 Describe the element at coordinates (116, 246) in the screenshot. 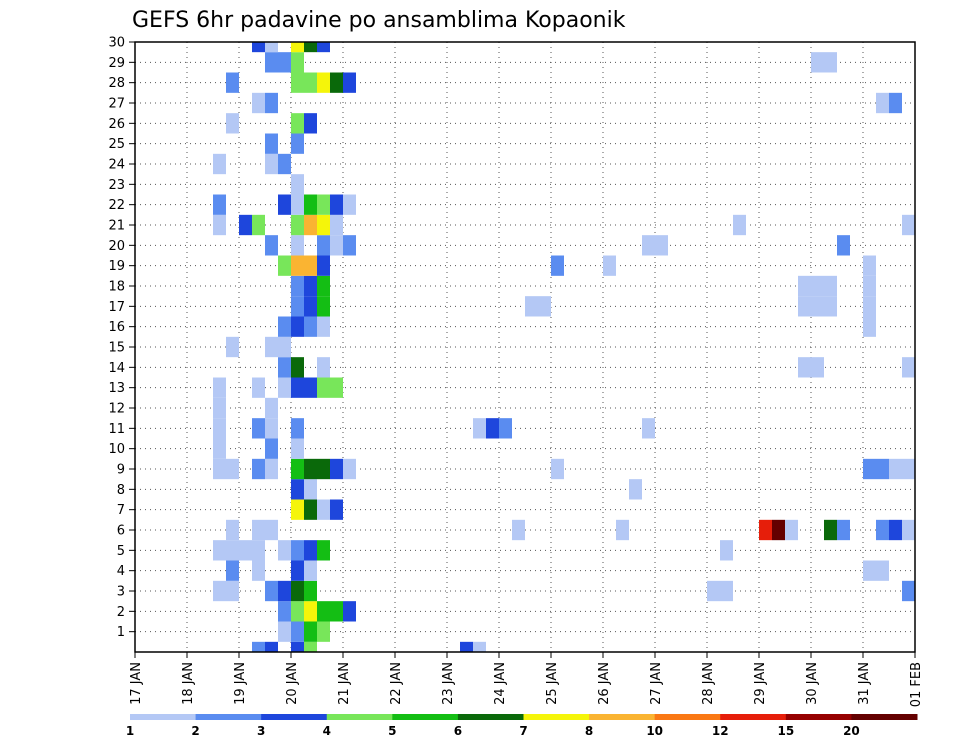

I see `y-tick-label: 20` at that location.